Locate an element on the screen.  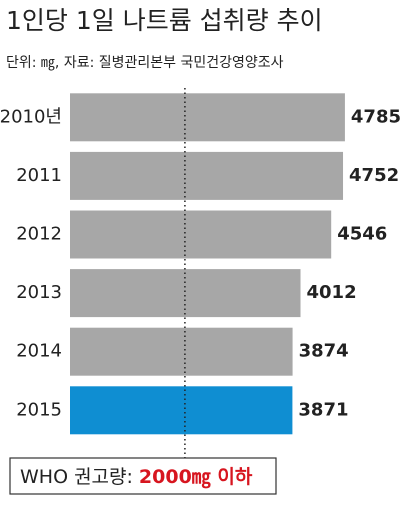
chart-subtitle: 단위: ㎎, 자료: 질병관리본부 국민건강영양조사 is located at coordinates (145, 63).